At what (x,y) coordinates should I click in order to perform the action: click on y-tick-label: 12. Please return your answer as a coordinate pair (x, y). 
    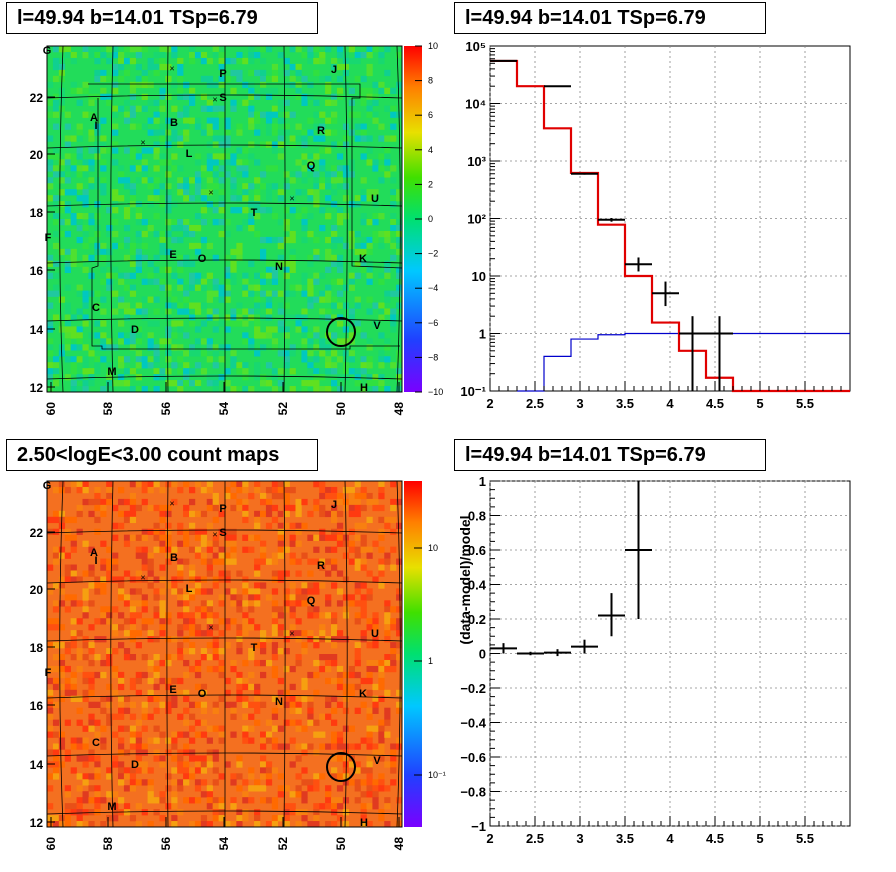
    Looking at the image, I should click on (37, 388).